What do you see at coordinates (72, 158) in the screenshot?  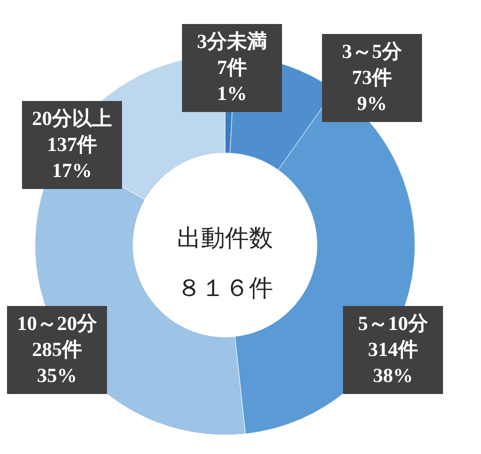 I see `data-label: 137件 17%` at bounding box center [72, 158].